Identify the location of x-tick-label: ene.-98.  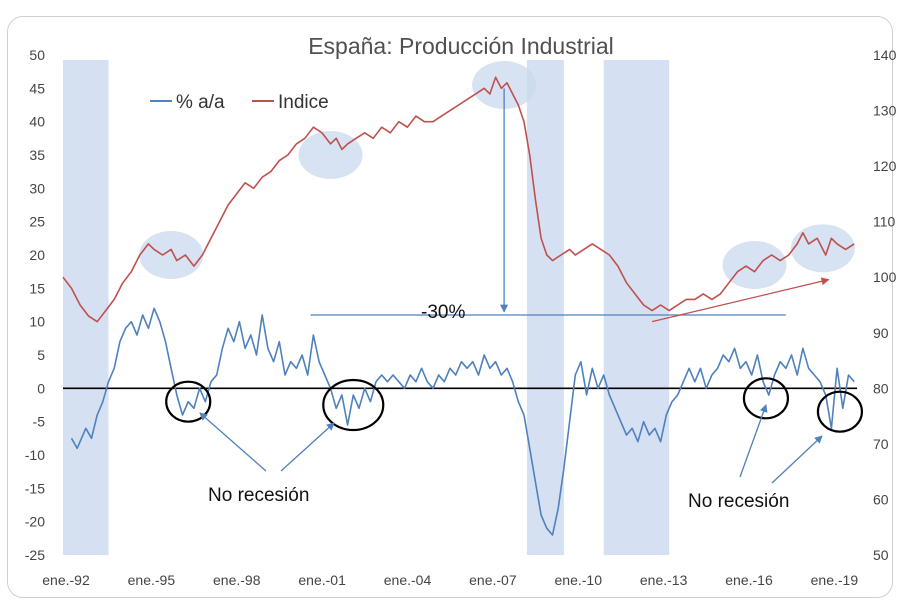
(237, 580).